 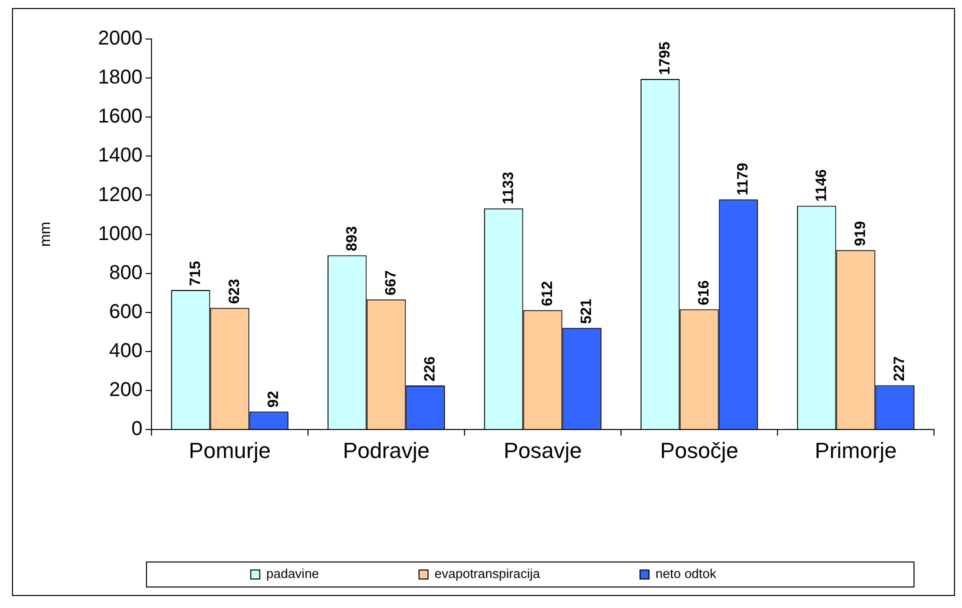 I want to click on y-tick-label: 400, so click(x=125, y=351).